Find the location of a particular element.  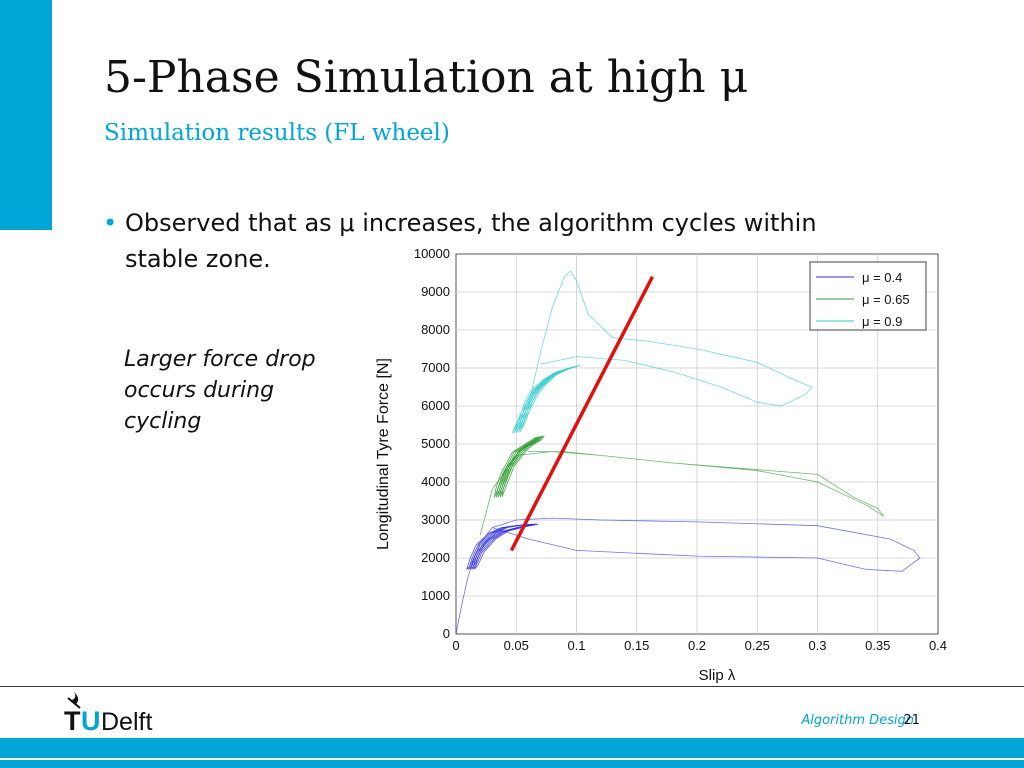

y-tick-label: 7000 is located at coordinates (435, 367).